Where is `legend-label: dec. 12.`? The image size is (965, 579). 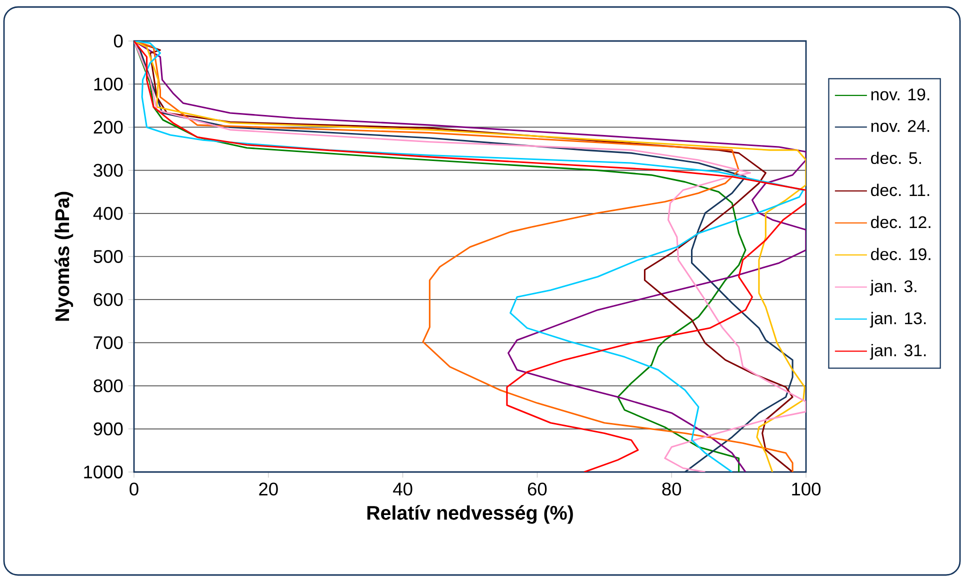 legend-label: dec. 12. is located at coordinates (900, 222).